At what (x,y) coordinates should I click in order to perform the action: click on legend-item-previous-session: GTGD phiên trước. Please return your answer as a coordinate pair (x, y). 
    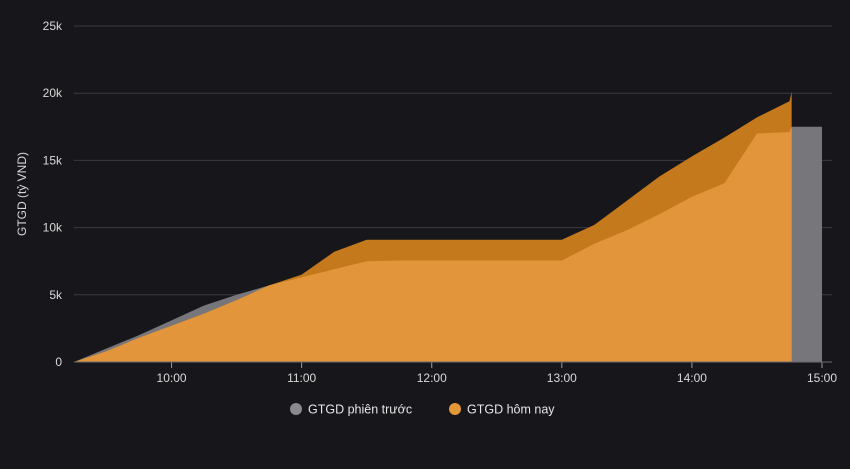
    Looking at the image, I should click on (351, 410).